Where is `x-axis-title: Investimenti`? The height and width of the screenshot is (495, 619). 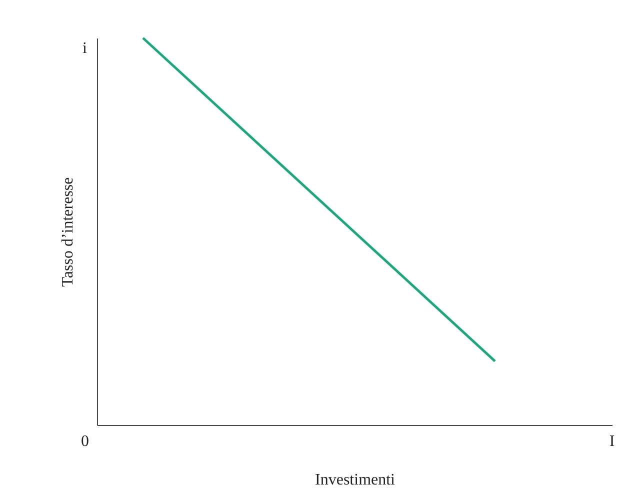 x-axis-title: Investimenti is located at coordinates (355, 480).